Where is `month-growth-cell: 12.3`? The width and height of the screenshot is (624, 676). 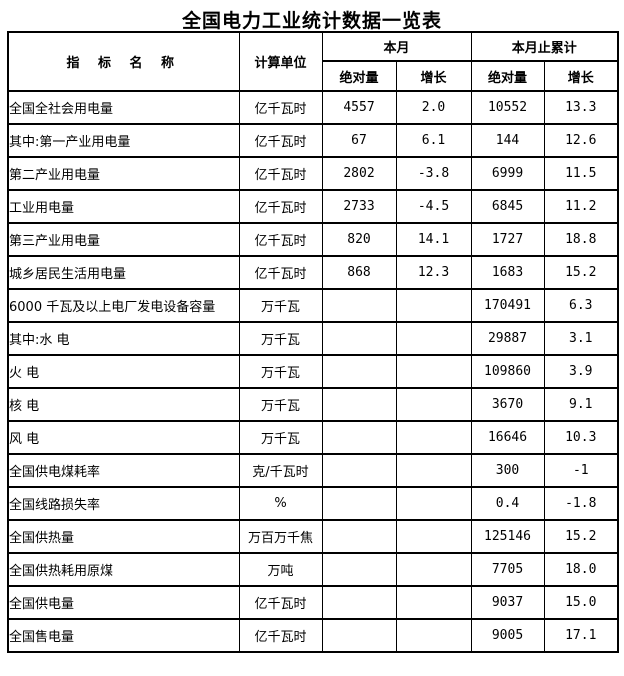
month-growth-cell: 12.3 is located at coordinates (433, 272).